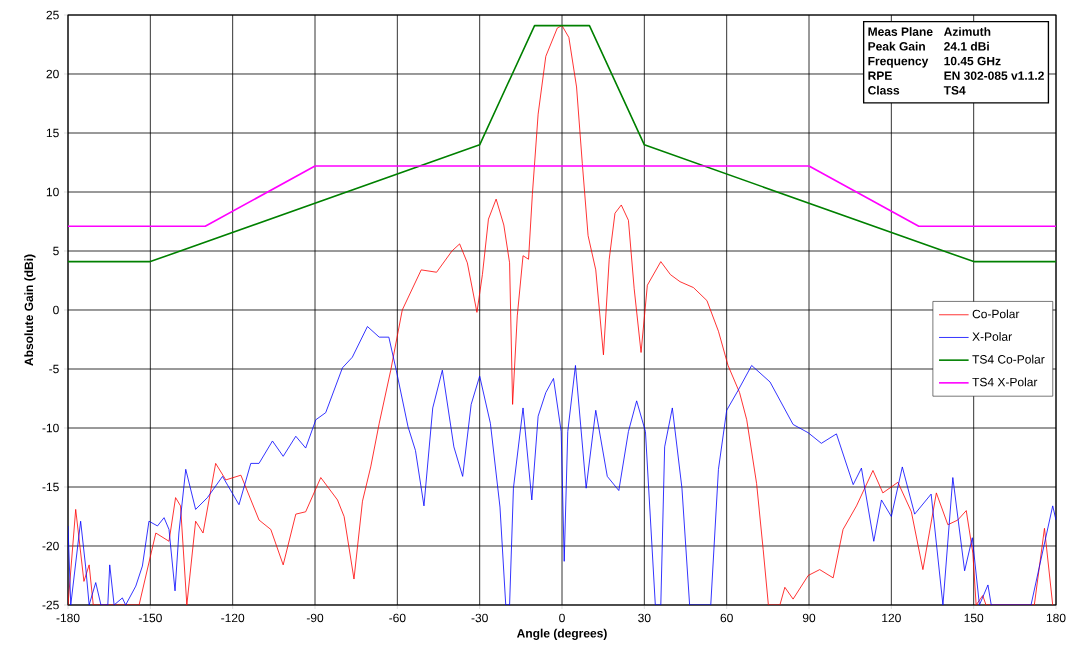 Image resolution: width=1073 pixels, height=669 pixels. Describe the element at coordinates (315, 618) in the screenshot. I see `x-tick-label: -90` at that location.